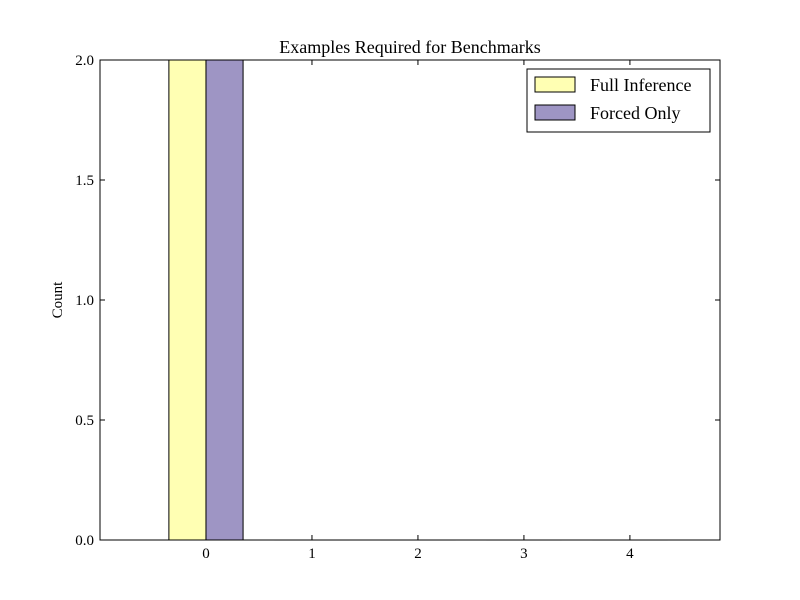 The height and width of the screenshot is (600, 800). I want to click on y-tick-label-0.5: 0.5, so click(84, 421).